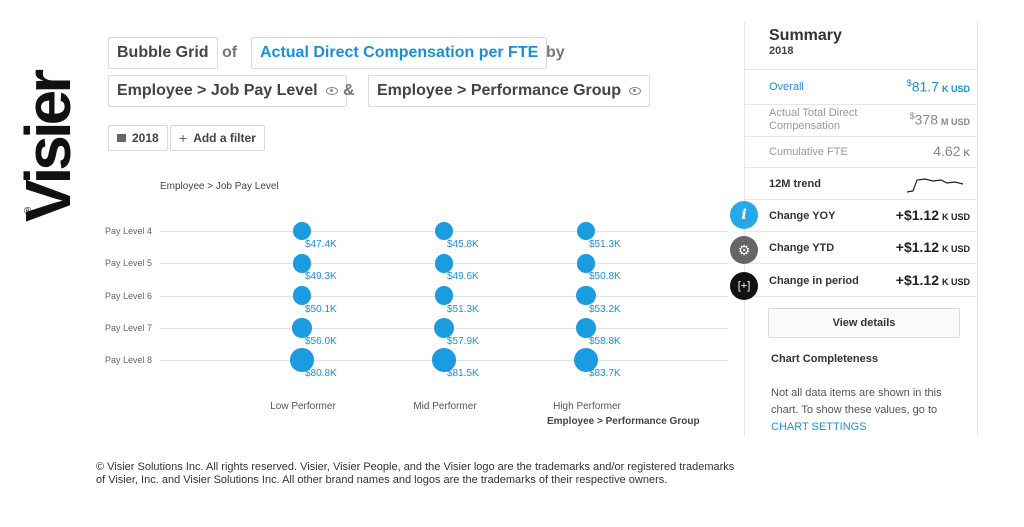 The height and width of the screenshot is (527, 1024). What do you see at coordinates (861, 247) in the screenshot?
I see `summary-row-ytd: Change YTD +$1.12 K USD` at bounding box center [861, 247].